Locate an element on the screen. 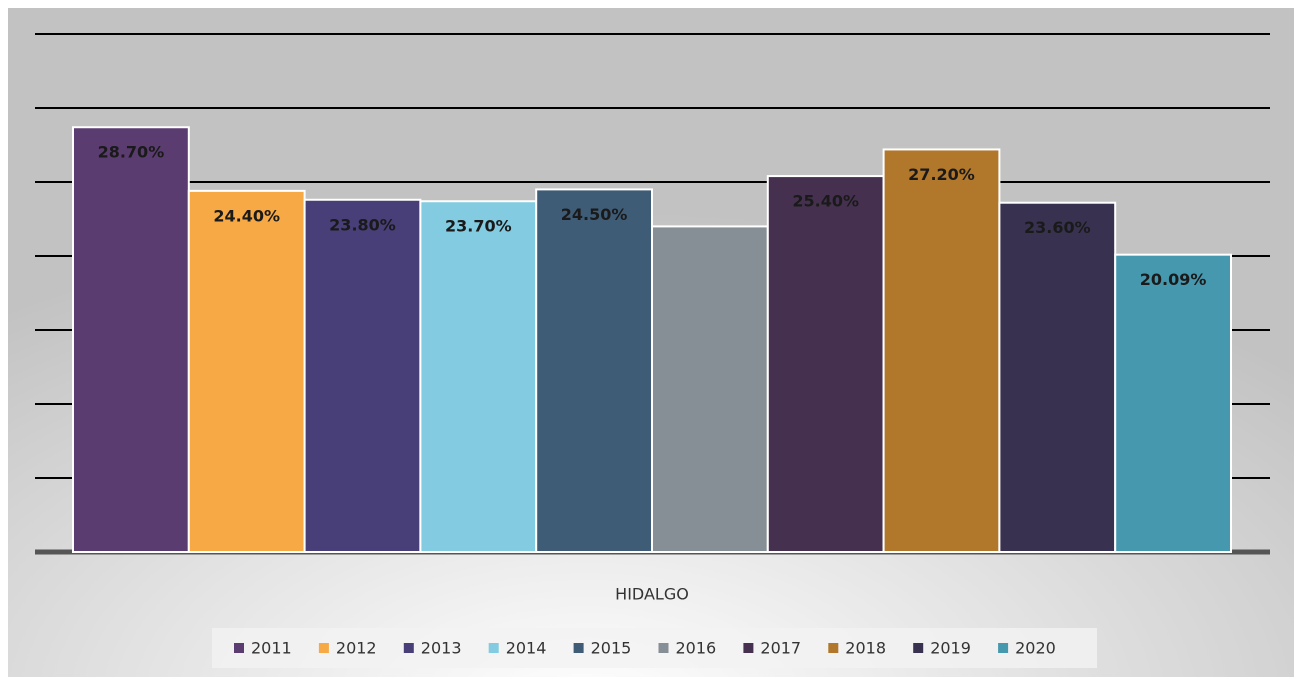 This screenshot has height=677, width=1294. legend-label: 2017 is located at coordinates (780, 648).